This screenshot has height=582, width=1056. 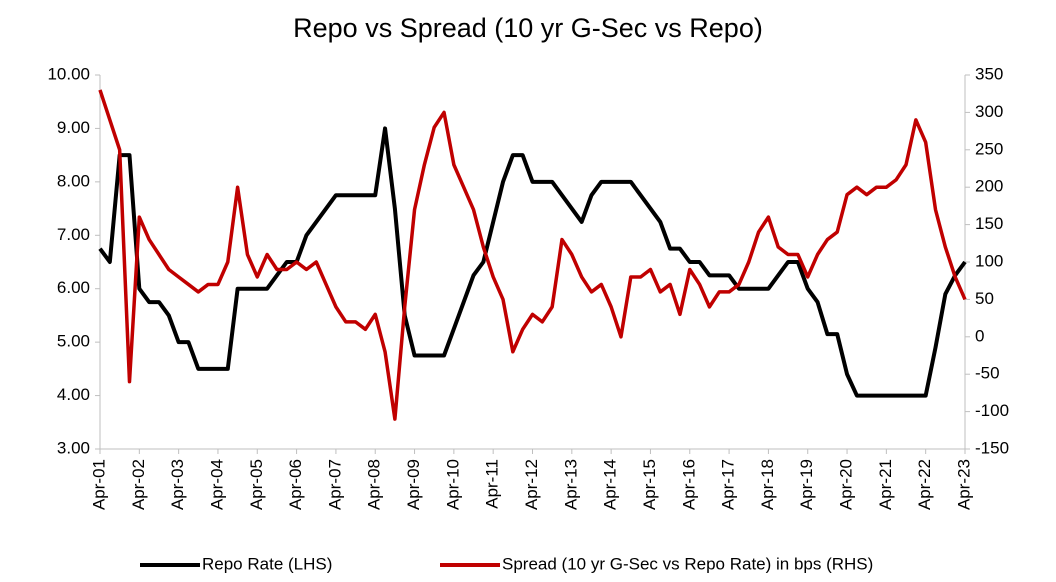 I want to click on x-tick-label: Apr-03, so click(x=177, y=484).